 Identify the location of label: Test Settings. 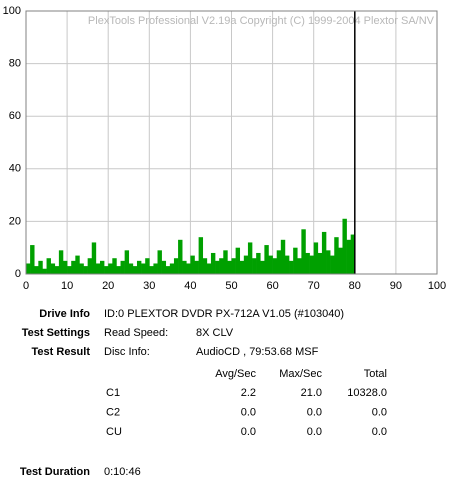
(56, 333).